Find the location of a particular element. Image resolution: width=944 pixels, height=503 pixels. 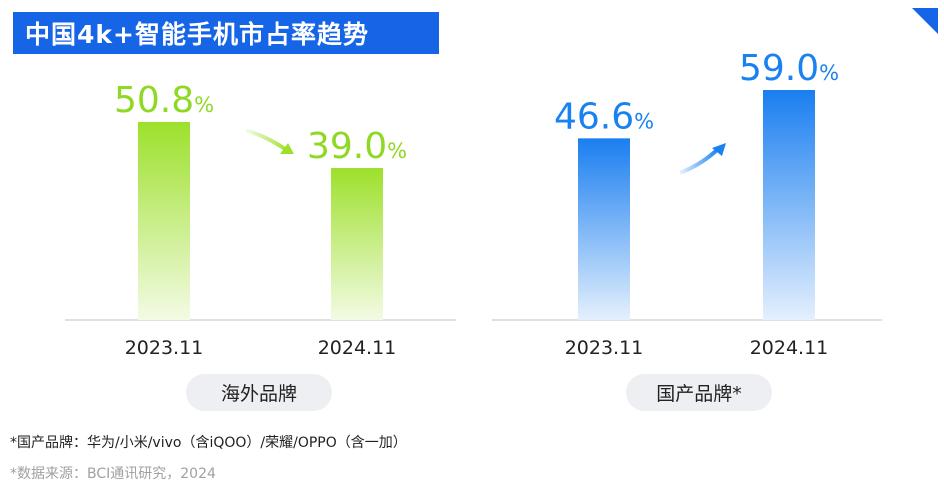

x-tick-label-0-1: 2024.11 is located at coordinates (357, 348).